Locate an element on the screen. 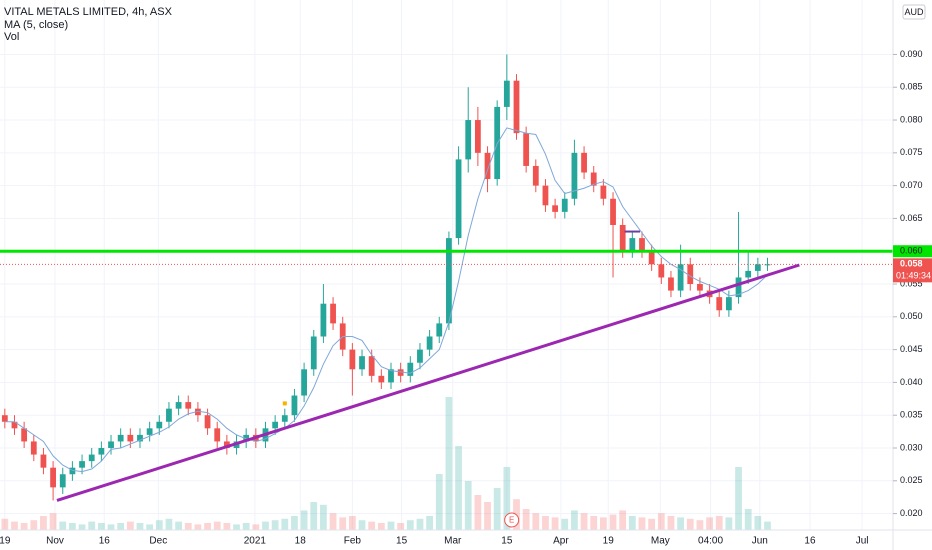 Image resolution: width=932 pixels, height=550 pixels. x-tick-label: Mar is located at coordinates (453, 541).